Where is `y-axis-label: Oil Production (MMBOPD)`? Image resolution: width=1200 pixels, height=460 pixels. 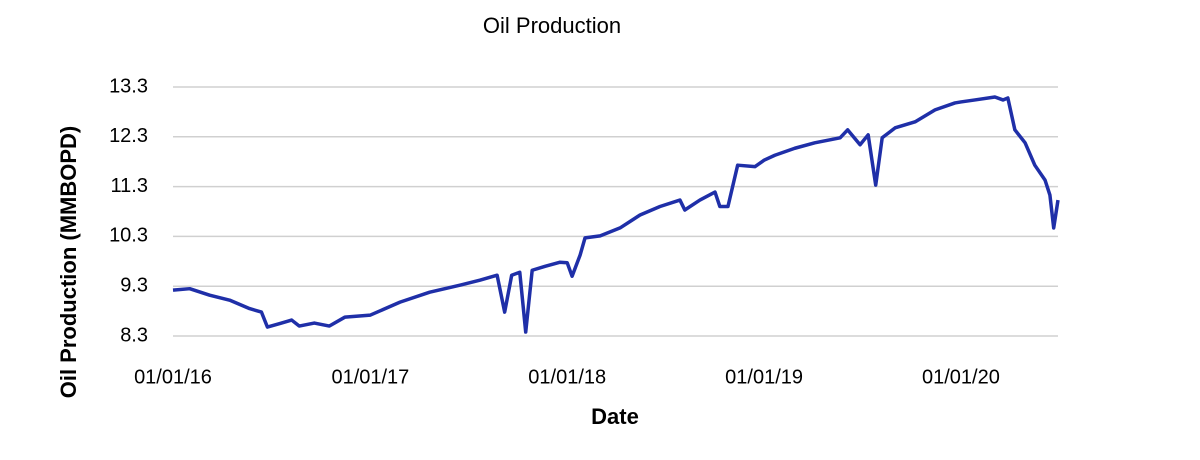 y-axis-label: Oil Production (MMBOPD) is located at coordinates (68, 262).